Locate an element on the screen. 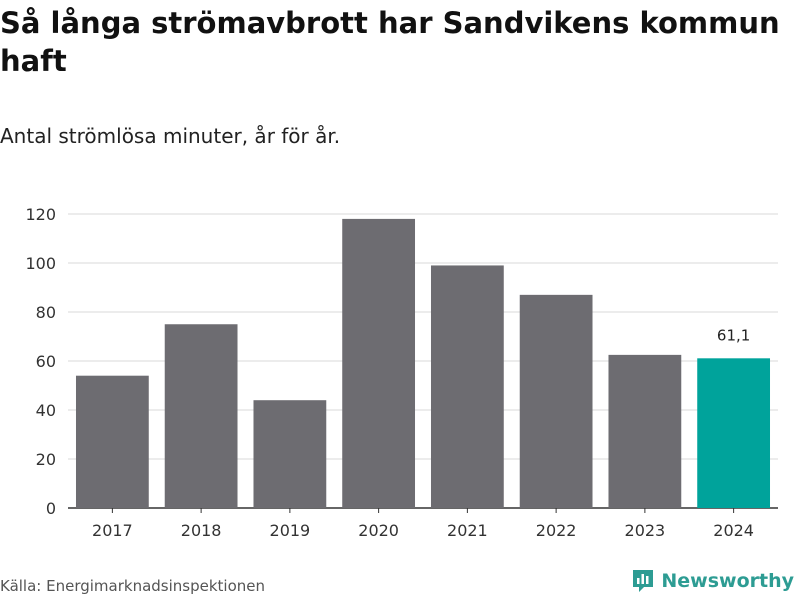 The height and width of the screenshot is (600, 800). y-tick-label: 40 is located at coordinates (46, 410).